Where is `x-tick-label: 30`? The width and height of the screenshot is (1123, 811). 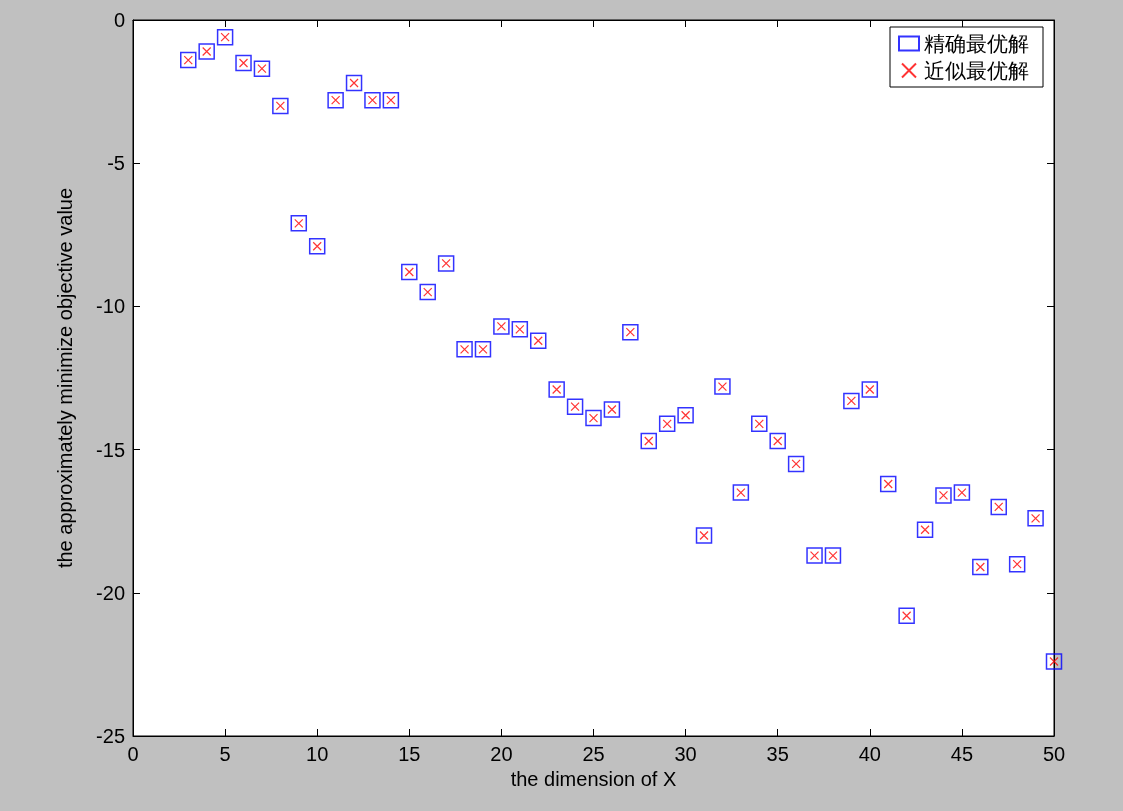
x-tick-label: 30 is located at coordinates (685, 754).